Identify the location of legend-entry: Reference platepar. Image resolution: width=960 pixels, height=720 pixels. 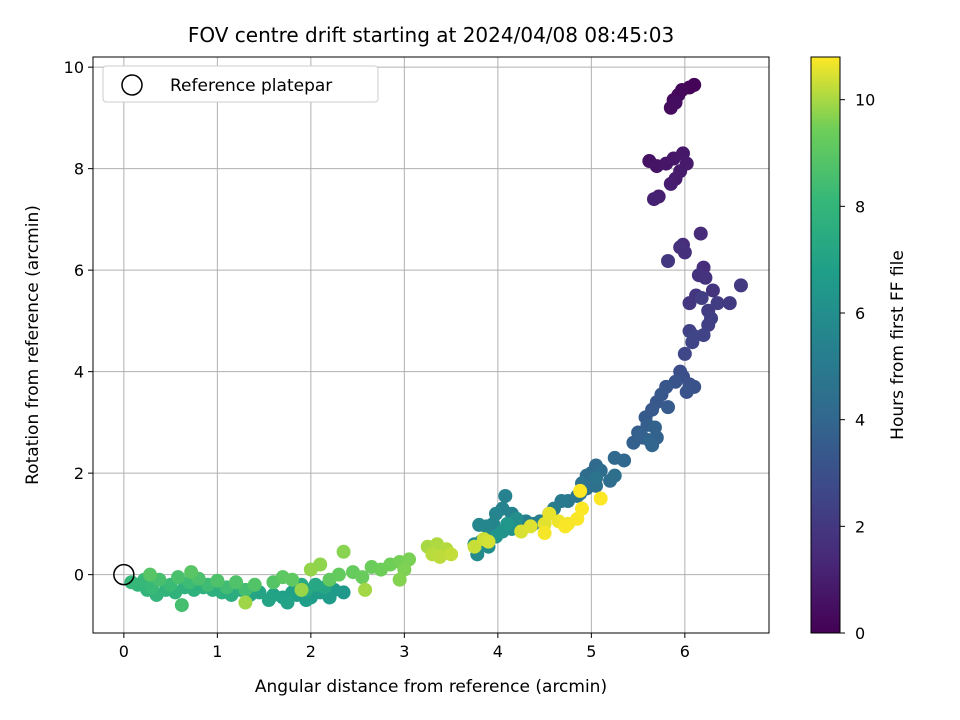
(251, 86).